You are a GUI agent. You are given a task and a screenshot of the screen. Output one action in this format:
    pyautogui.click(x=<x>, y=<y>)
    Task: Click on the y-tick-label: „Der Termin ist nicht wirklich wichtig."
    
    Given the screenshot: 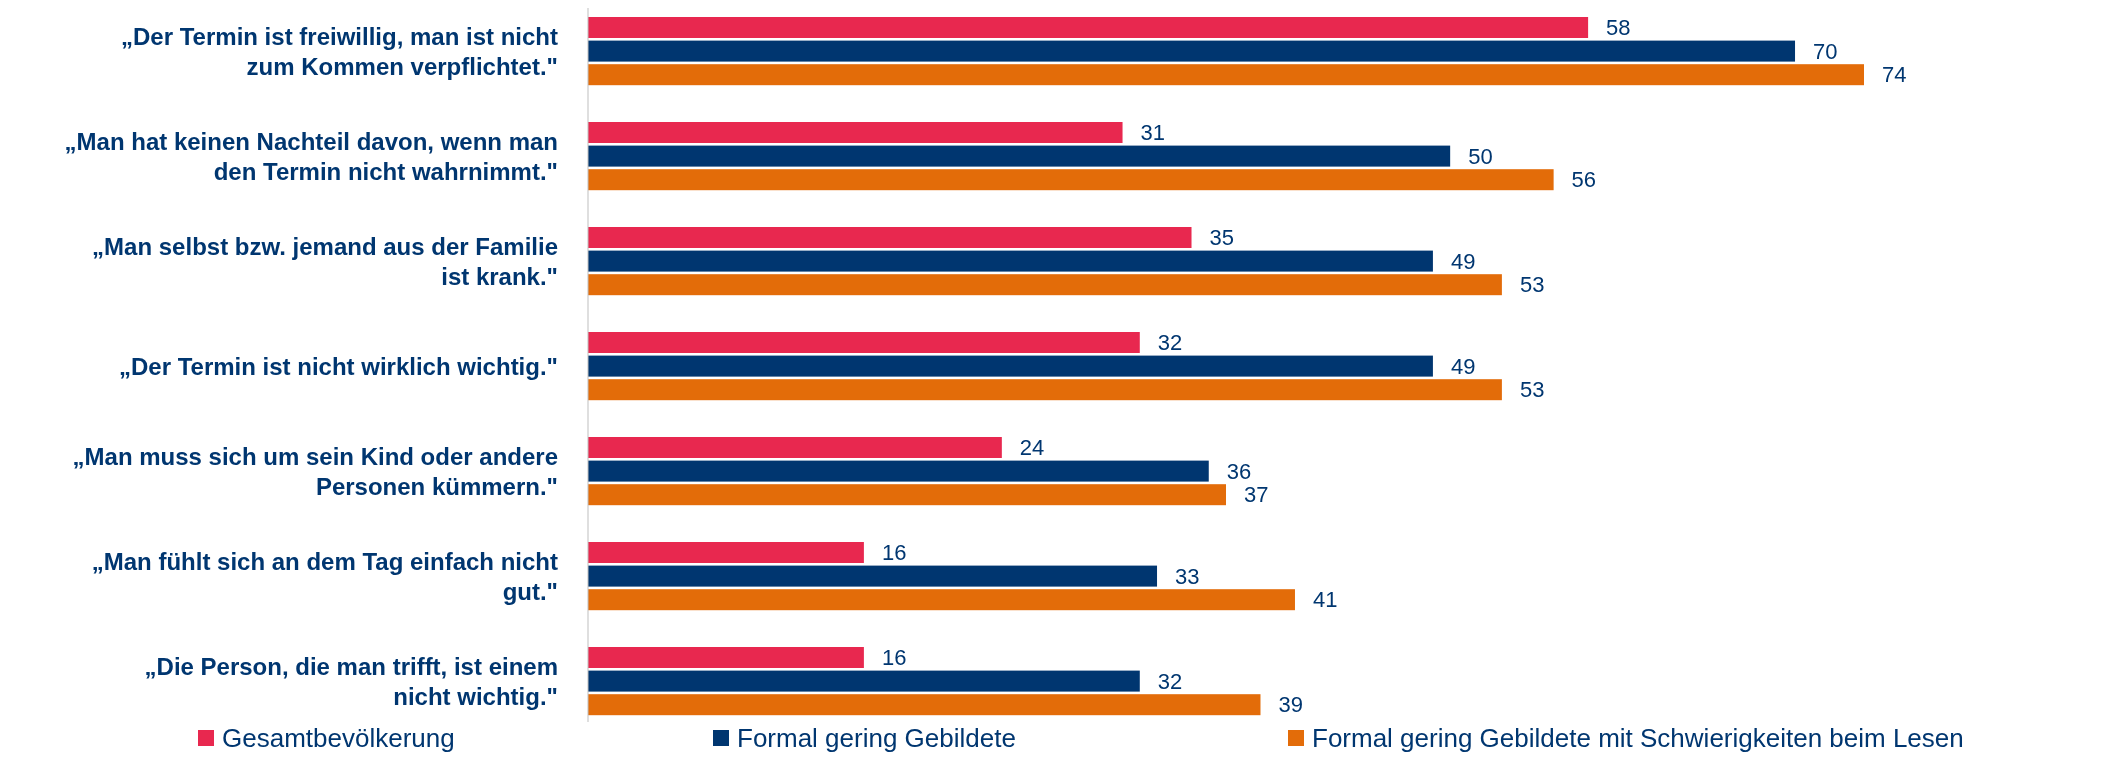 What is the action you would take?
    pyautogui.click(x=338, y=366)
    